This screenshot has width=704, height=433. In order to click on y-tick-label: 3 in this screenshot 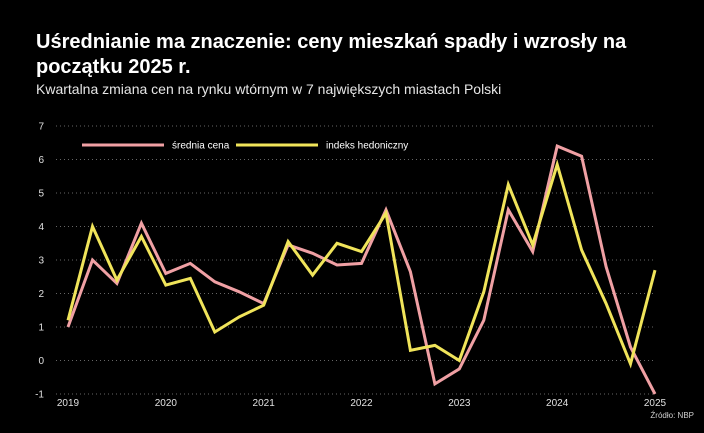, I will do `click(41, 261)`.